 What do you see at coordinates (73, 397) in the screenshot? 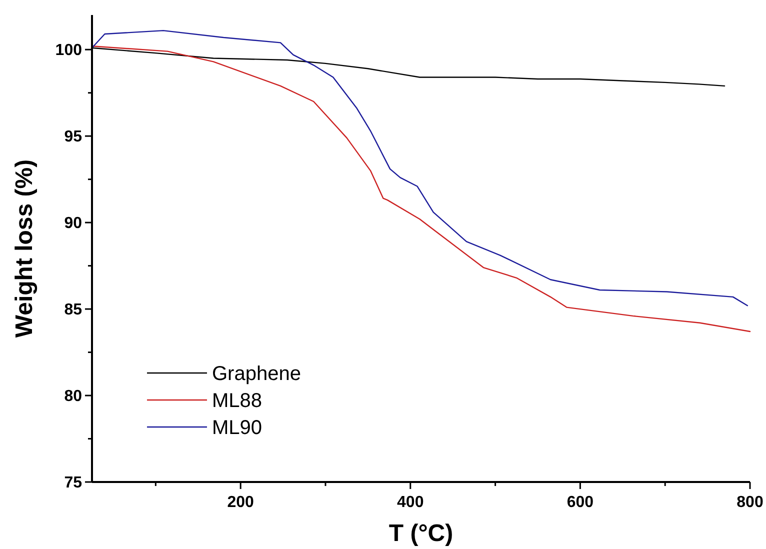
I see `y-tick-label: 80` at bounding box center [73, 397].